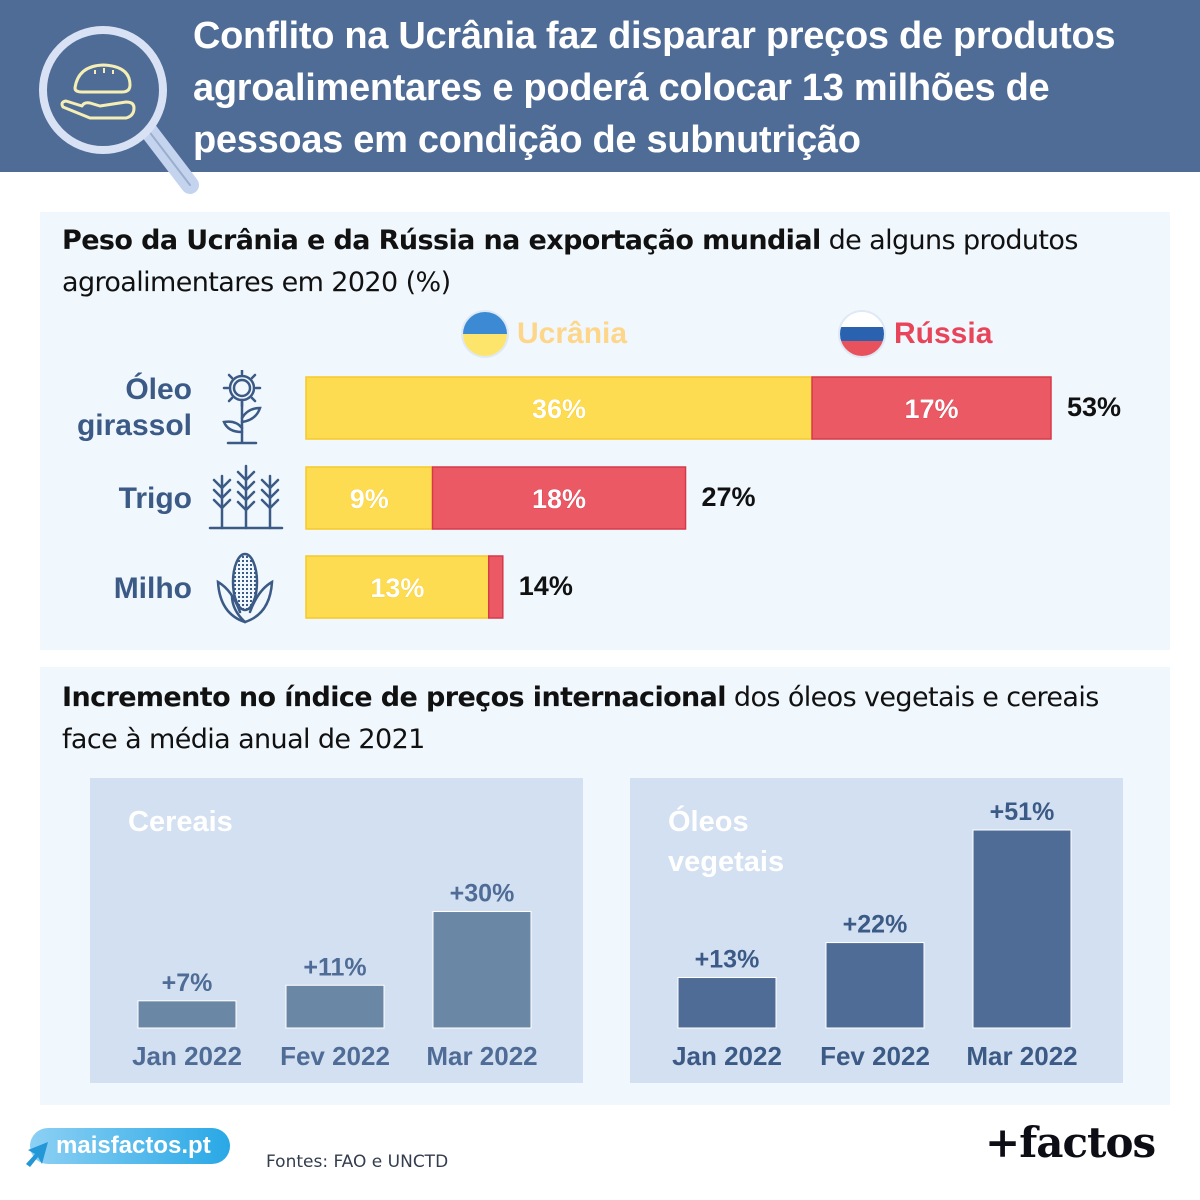 This screenshot has height=1200, width=1200. Describe the element at coordinates (495, 587) in the screenshot. I see `bar-rússia-2` at that location.